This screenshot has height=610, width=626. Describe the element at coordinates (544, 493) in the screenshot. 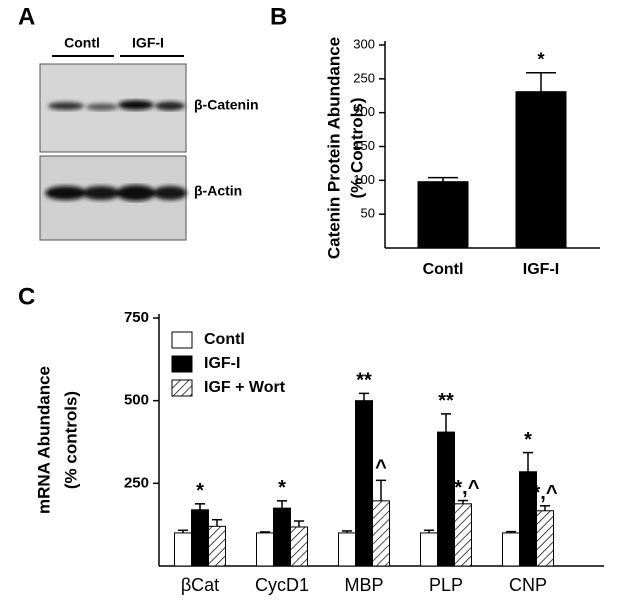

I see `annotation: *,^` at that location.